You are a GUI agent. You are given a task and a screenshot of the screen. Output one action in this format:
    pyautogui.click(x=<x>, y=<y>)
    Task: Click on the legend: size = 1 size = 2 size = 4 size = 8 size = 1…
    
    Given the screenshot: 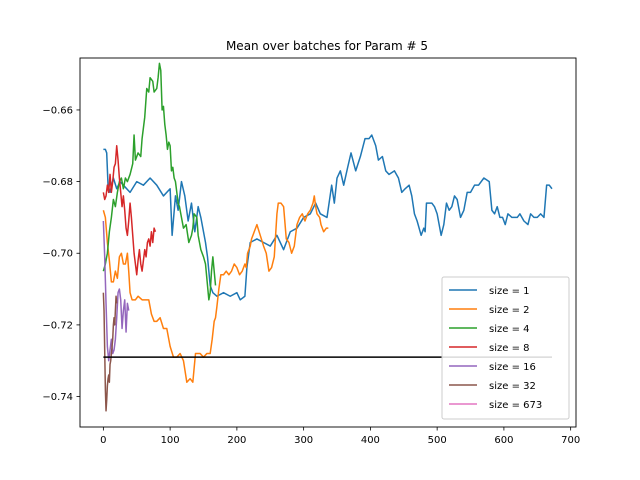 What is the action you would take?
    pyautogui.click(x=505, y=348)
    